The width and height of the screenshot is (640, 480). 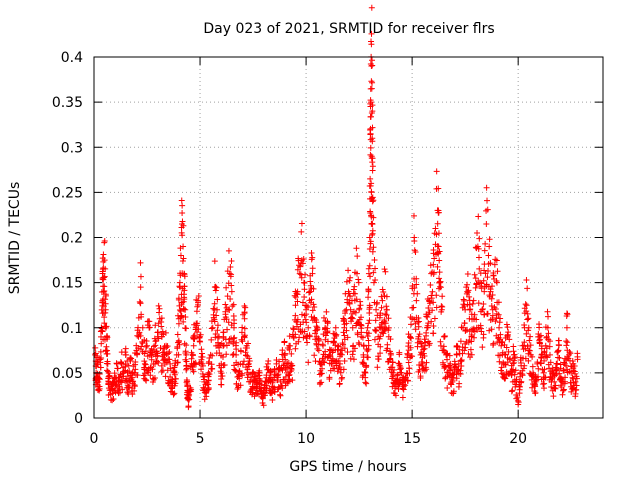 I want to click on y-tick-label: 0.15, so click(x=67, y=284).